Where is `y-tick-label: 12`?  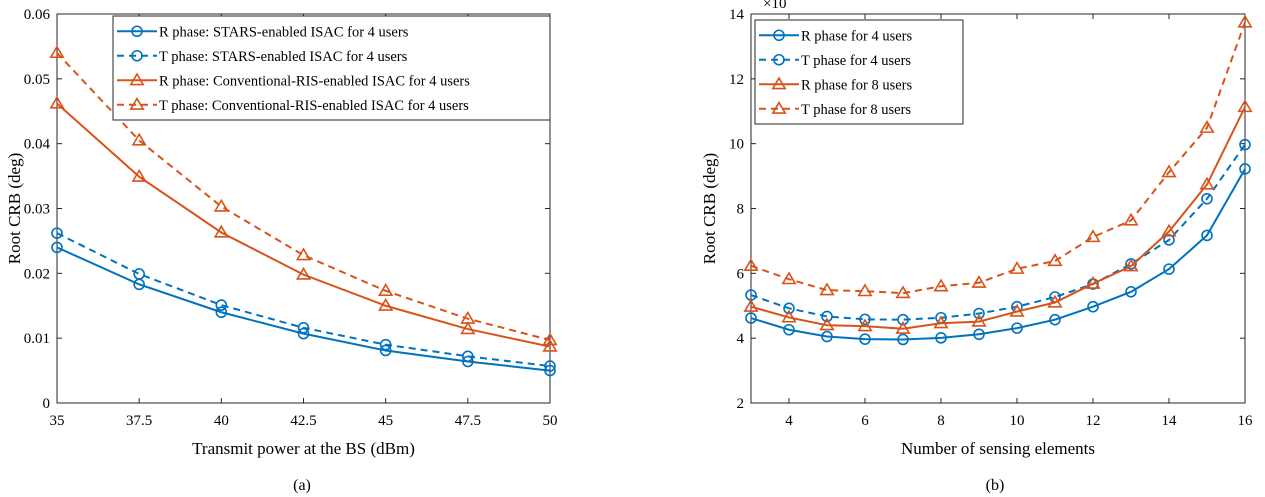
y-tick-label: 12 is located at coordinates (736, 80).